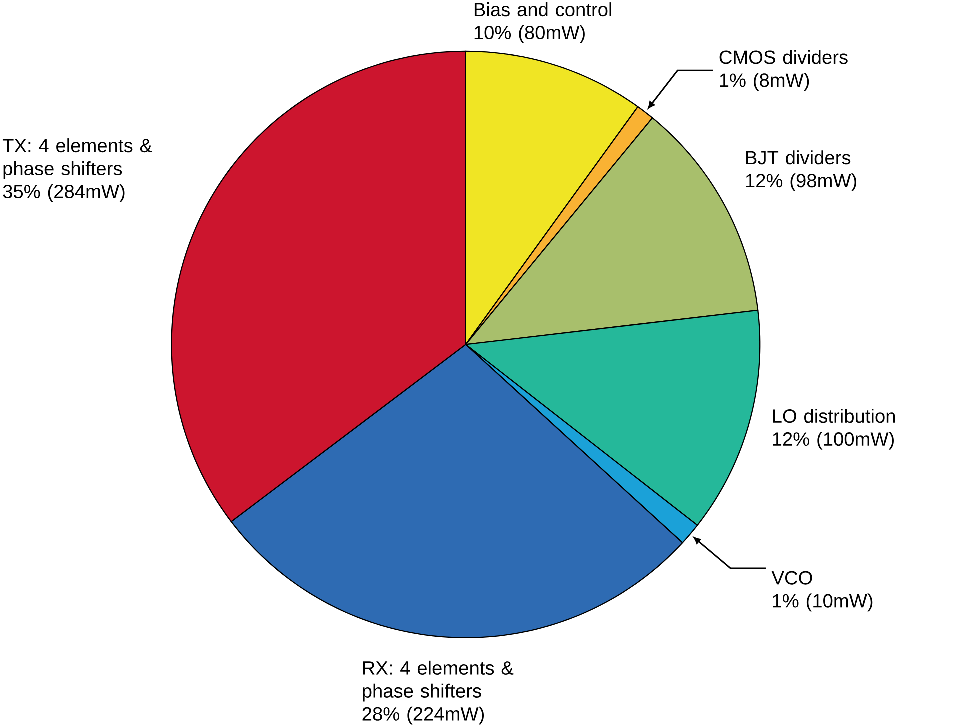 The image size is (953, 727). What do you see at coordinates (77, 159) in the screenshot?
I see `slice-label: TX: 4 elements & phase shifters` at bounding box center [77, 159].